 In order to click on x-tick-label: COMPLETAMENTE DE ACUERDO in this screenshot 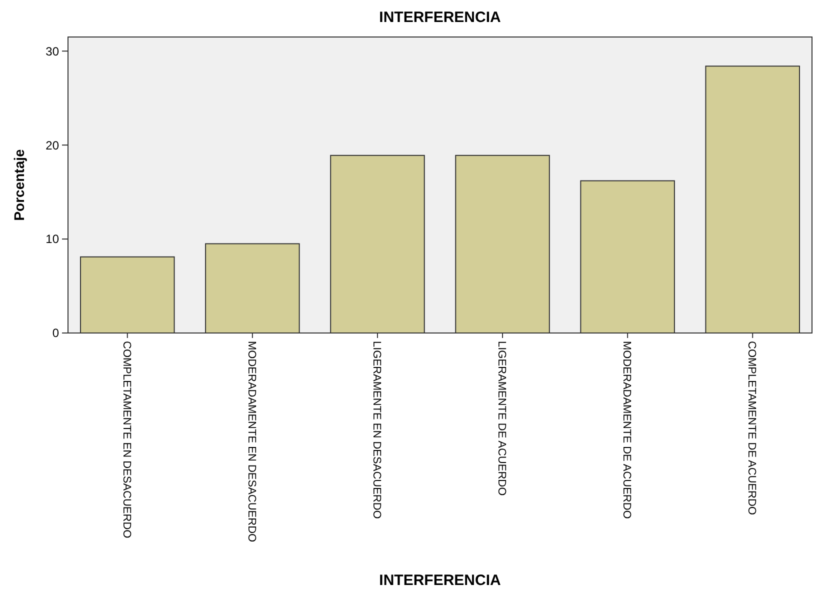, I will do `click(752, 428)`.